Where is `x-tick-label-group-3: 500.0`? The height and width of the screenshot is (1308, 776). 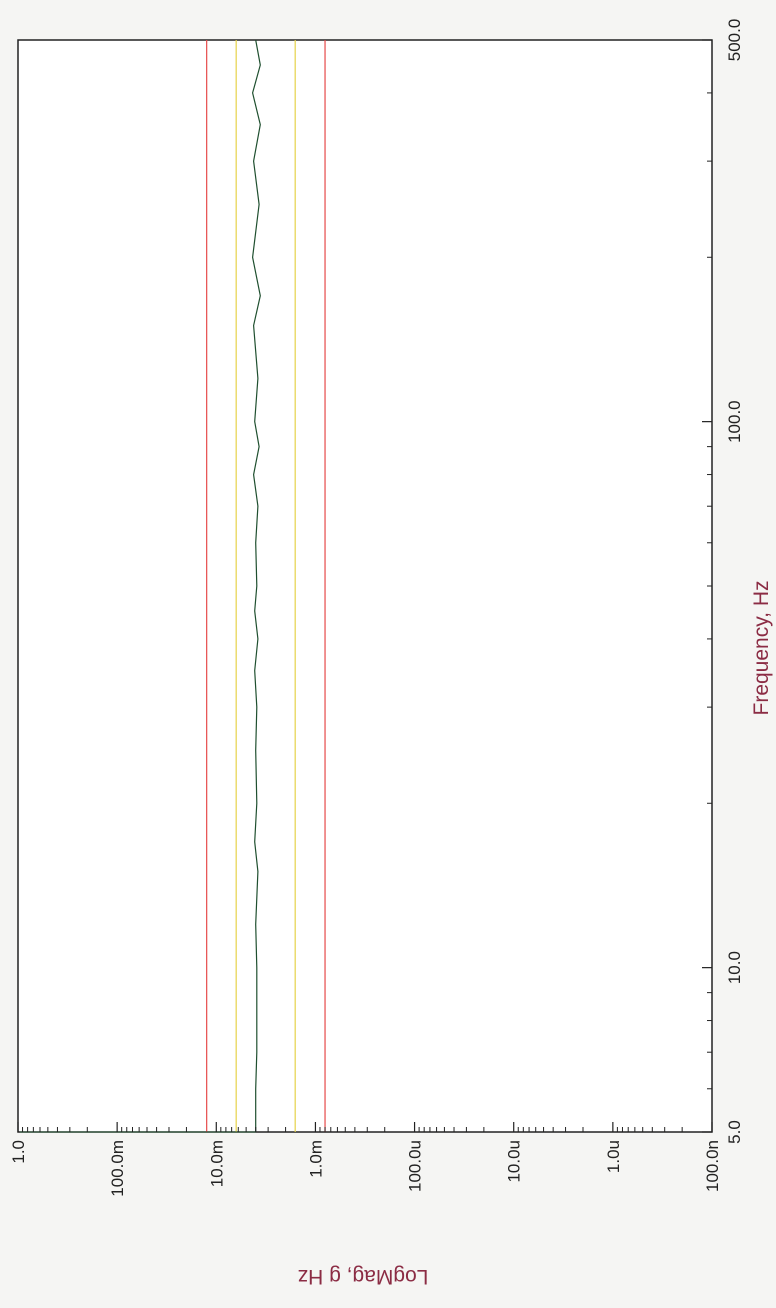 x-tick-label-group-3: 500.0 is located at coordinates (734, 40).